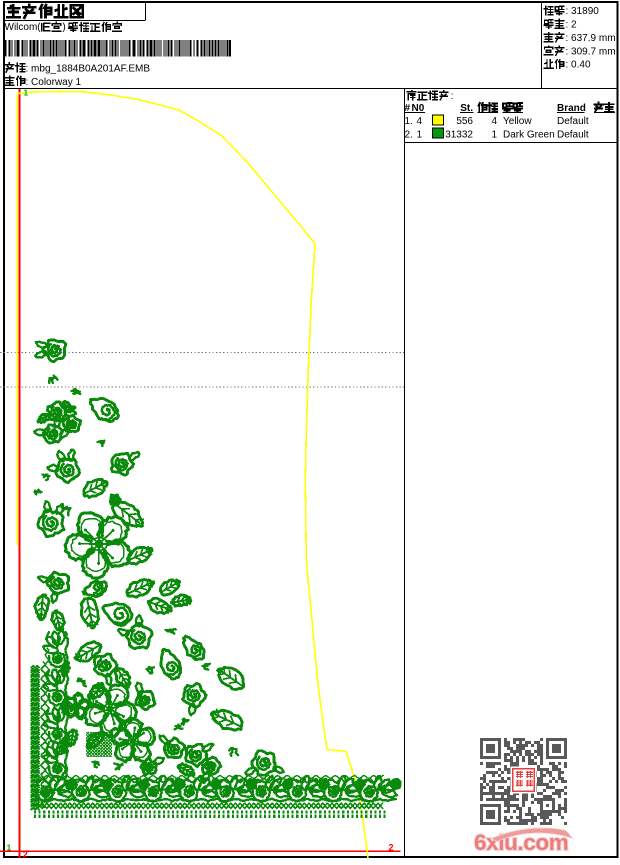 The width and height of the screenshot is (620, 865). What do you see at coordinates (464, 121) in the screenshot?
I see `svg-text: 556` at bounding box center [464, 121].